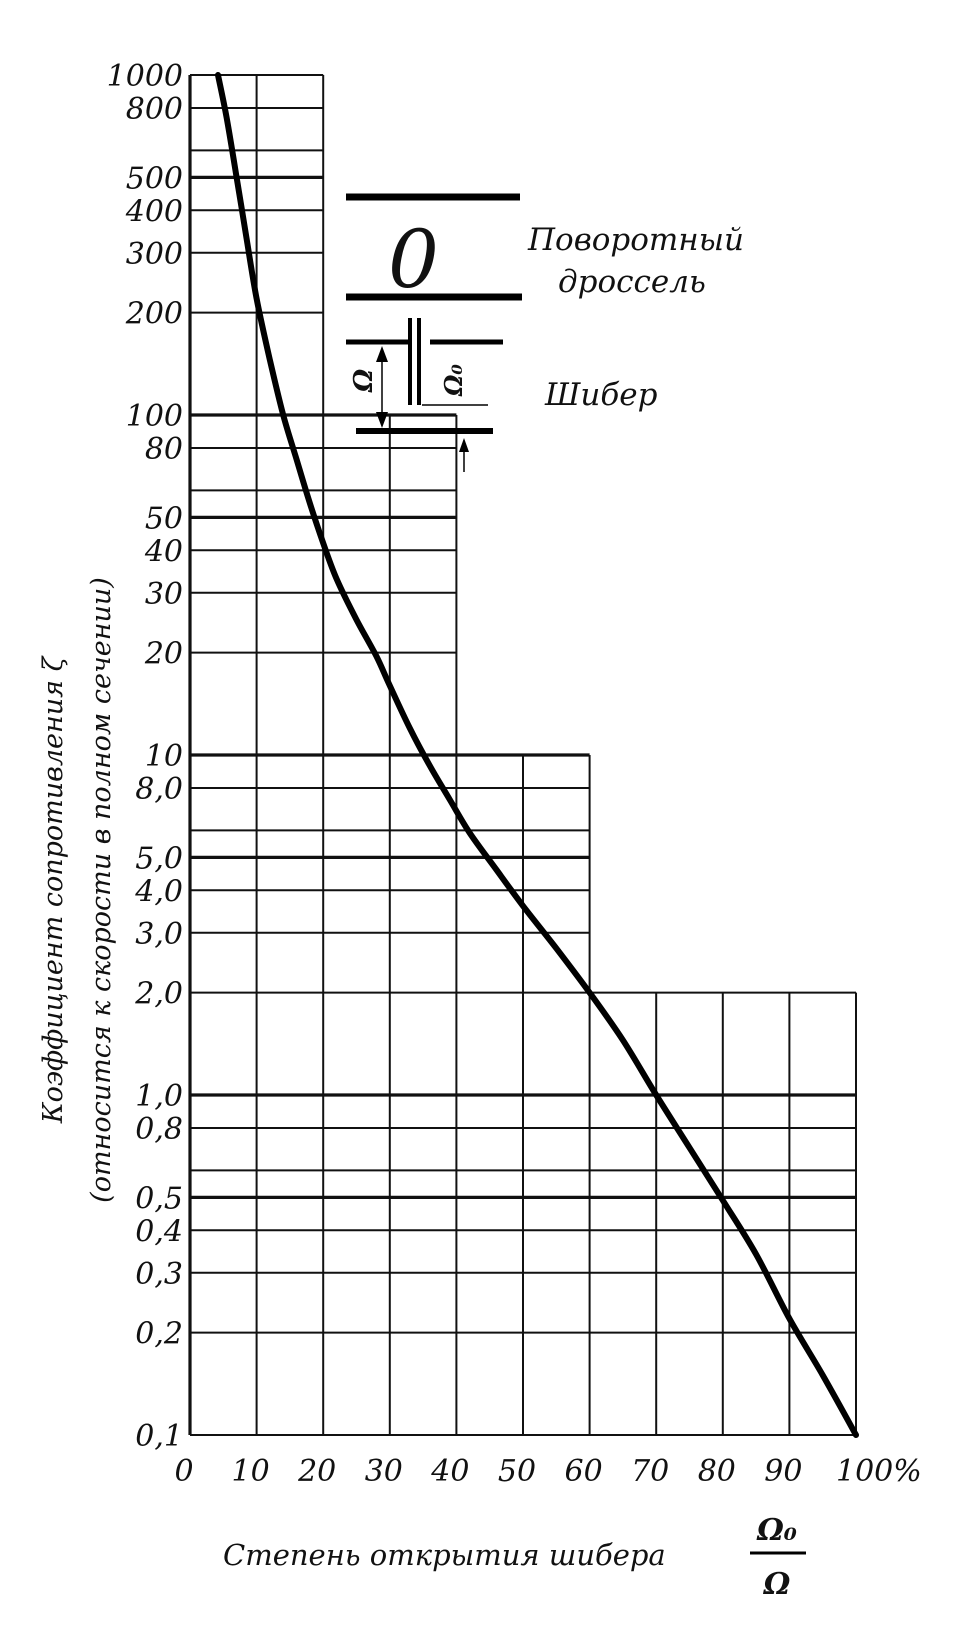  I want to click on y-tick-label: 300, so click(154, 254).